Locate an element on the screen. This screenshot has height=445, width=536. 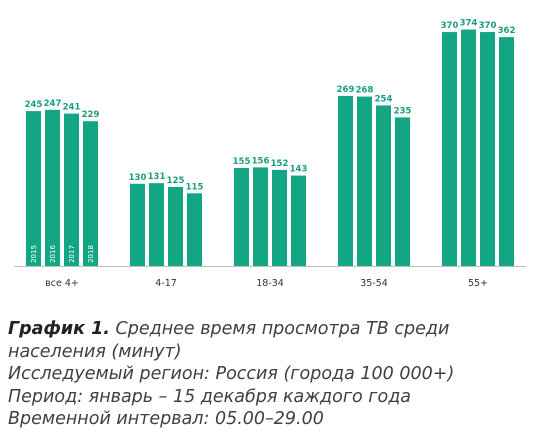
value-label-1-1: 131 is located at coordinates (157, 177).